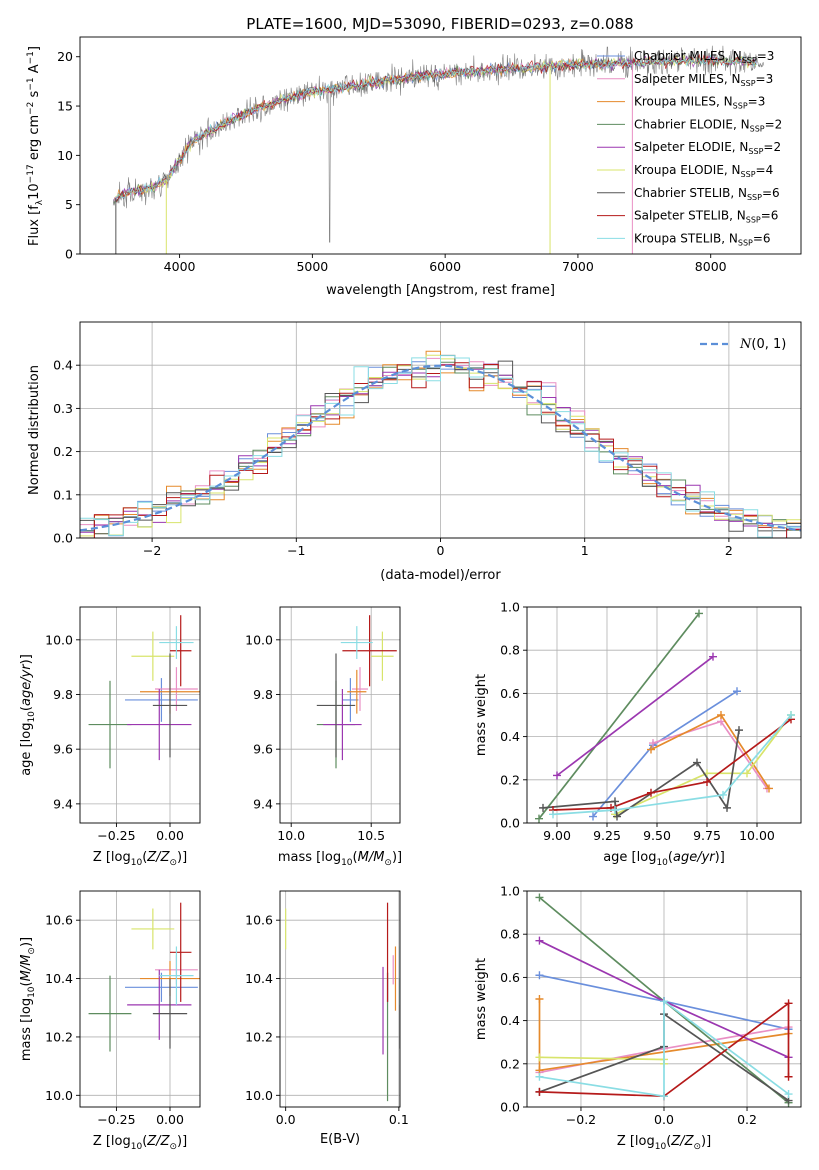  Describe the element at coordinates (28, 999) in the screenshot. I see `y-axis-label: mass [log10(M/M⊙)]` at that location.